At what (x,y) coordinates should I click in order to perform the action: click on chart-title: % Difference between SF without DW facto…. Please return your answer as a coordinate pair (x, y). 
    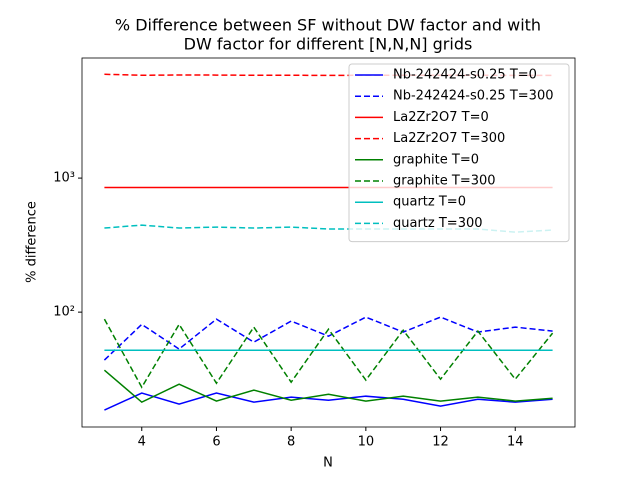
    Looking at the image, I should click on (328, 25).